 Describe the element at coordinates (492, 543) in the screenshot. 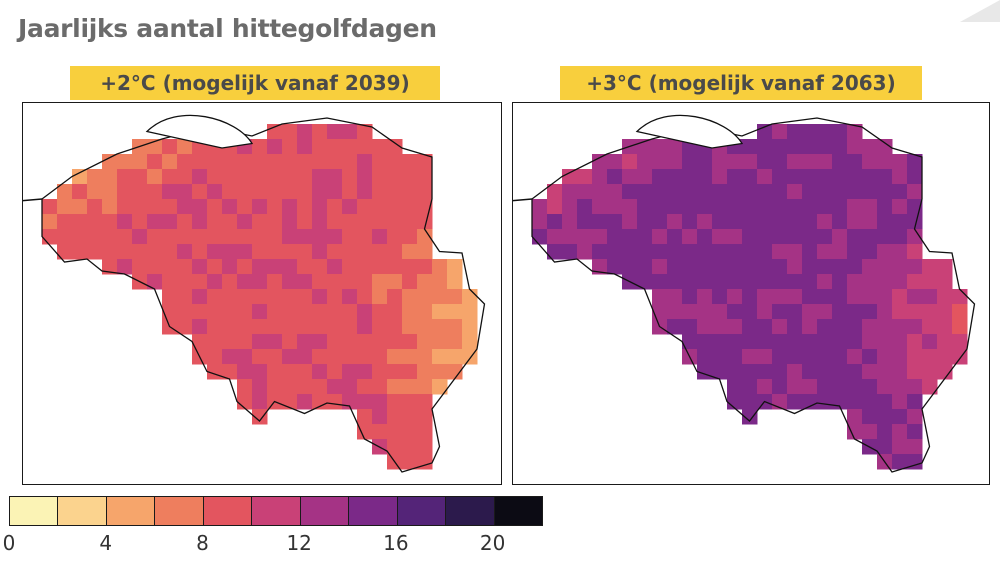

I see `legend-tick-label: 20` at that location.